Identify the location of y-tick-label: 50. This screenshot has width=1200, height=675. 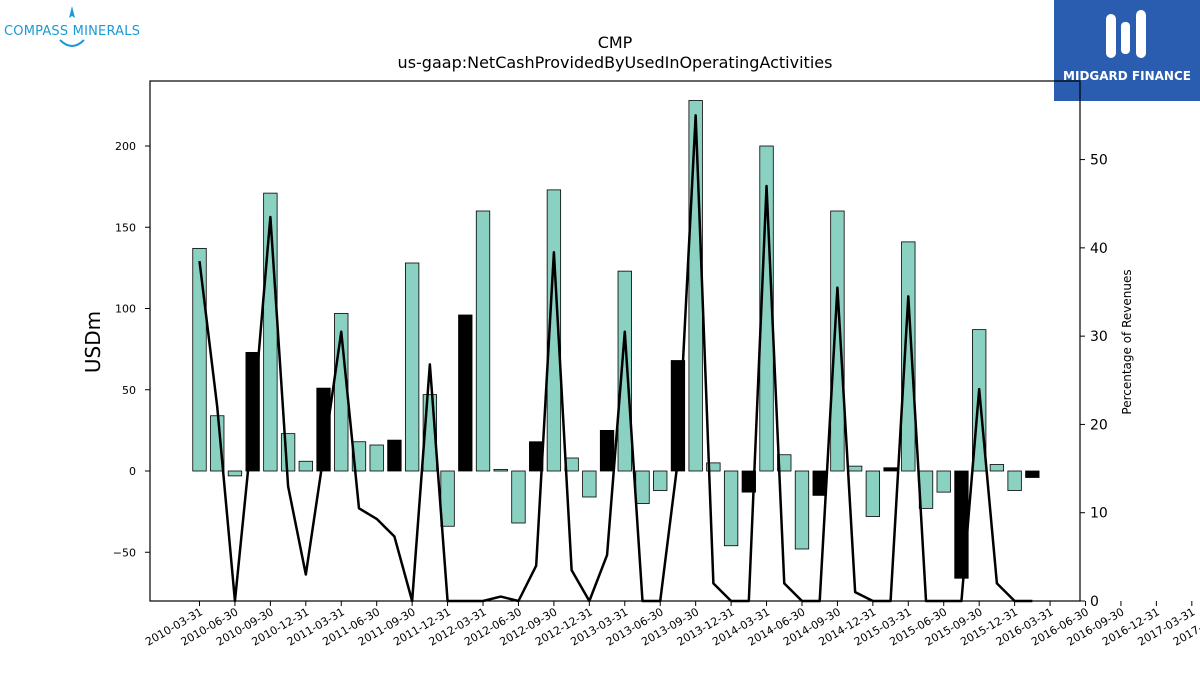
(129, 390).